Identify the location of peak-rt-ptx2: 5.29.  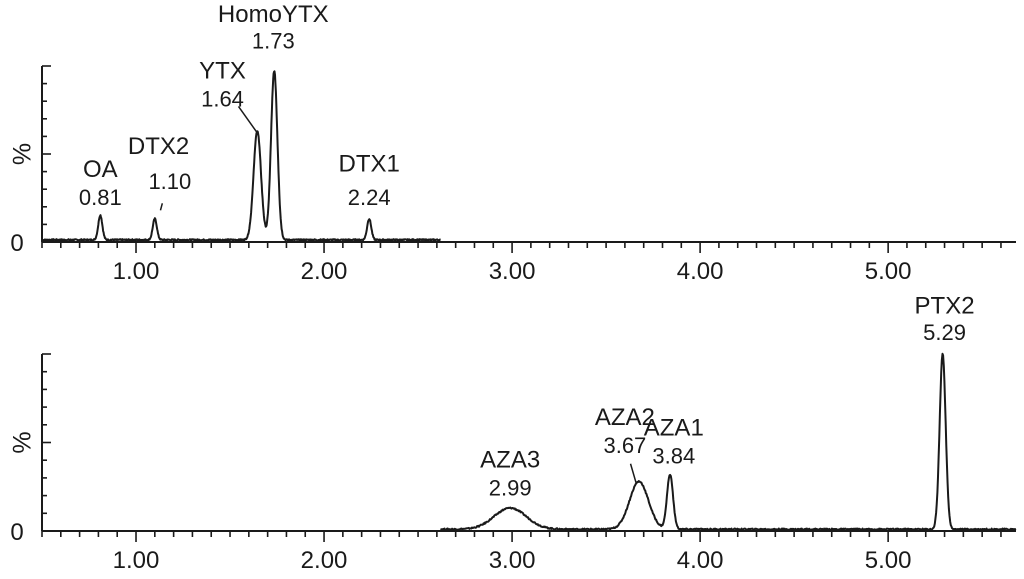
(944, 332).